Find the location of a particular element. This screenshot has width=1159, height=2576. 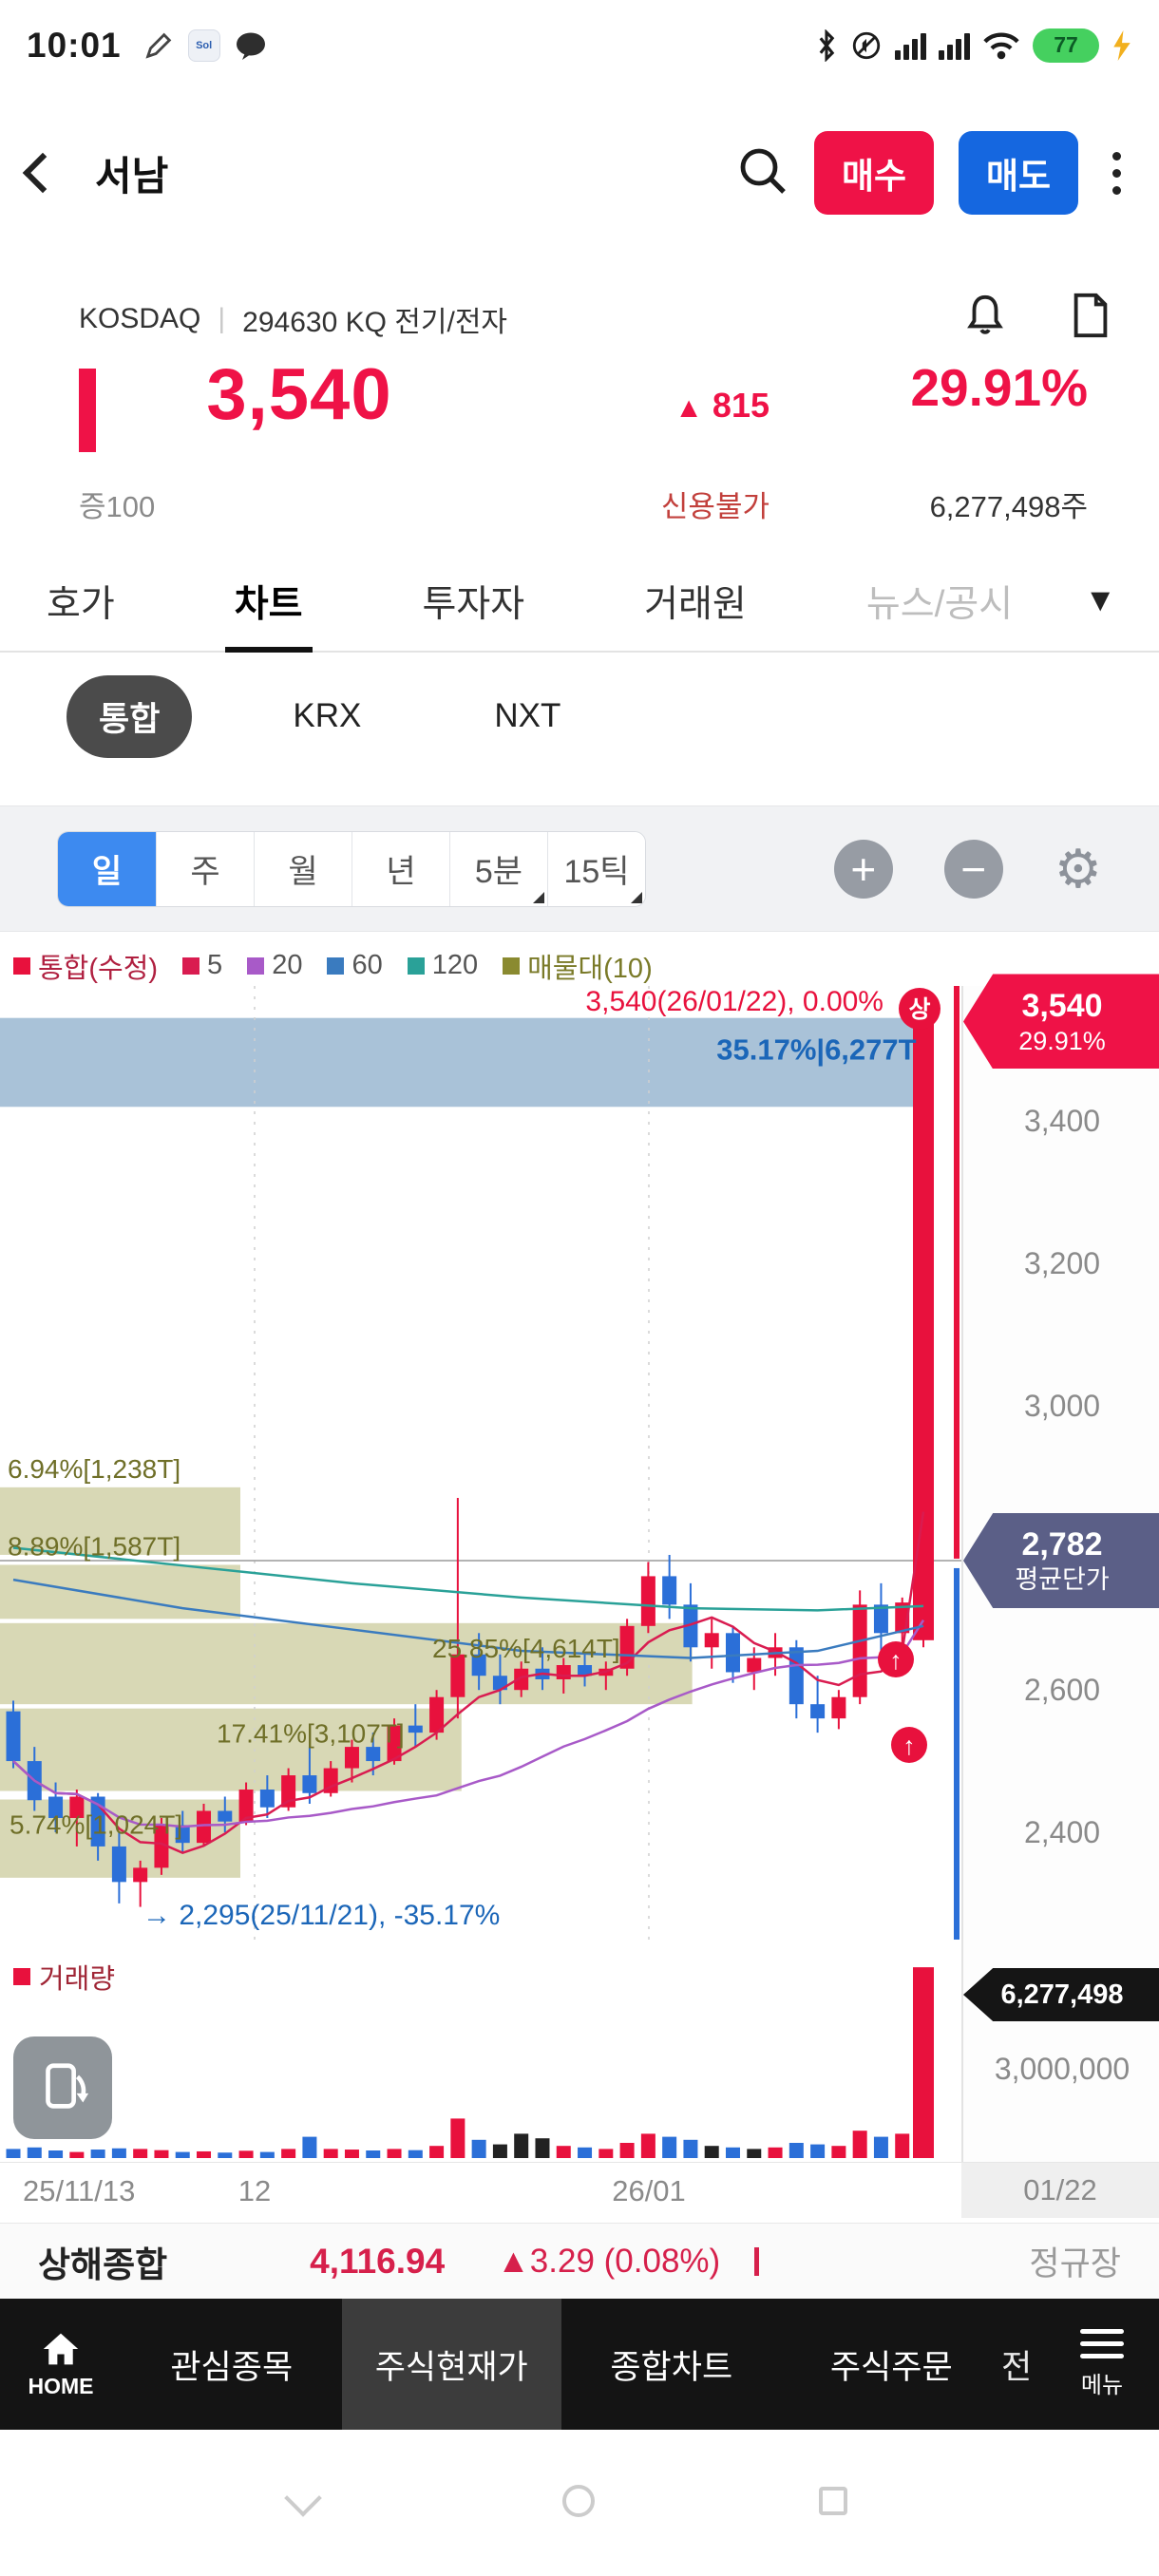

index-ticker: 상해종합 4,116.94 ▲3.29 (0.08%) 정규장 is located at coordinates (579, 2261).